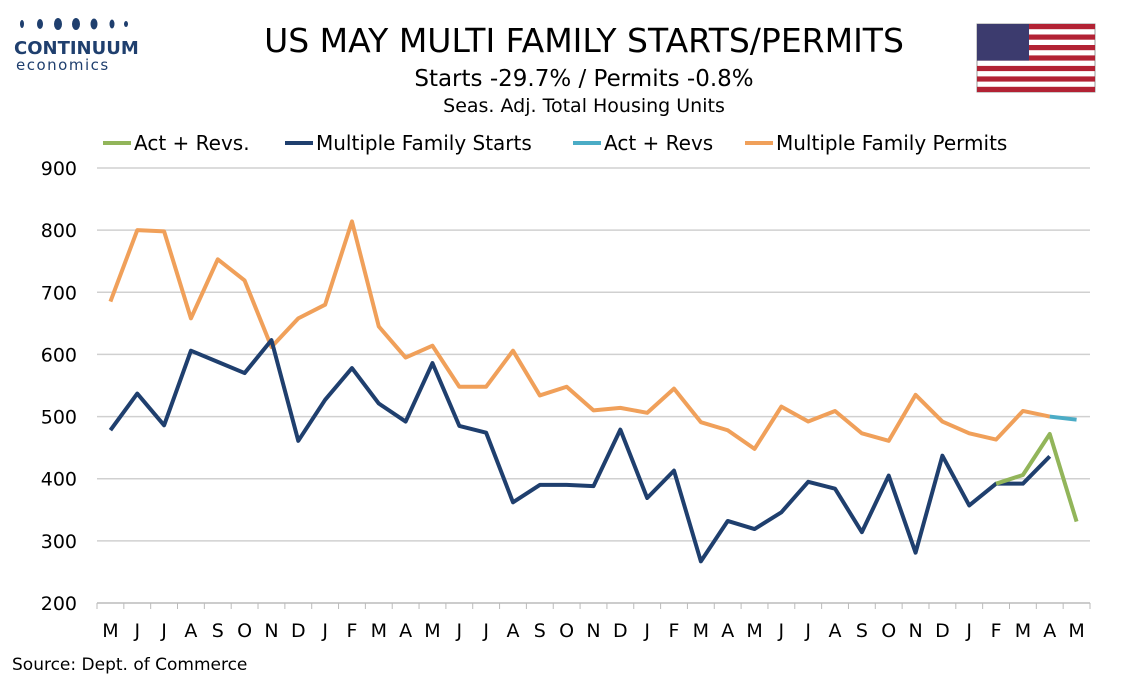 This screenshot has height=680, width=1134. I want to click on legend-label: Multiple Family Permits, so click(891, 143).